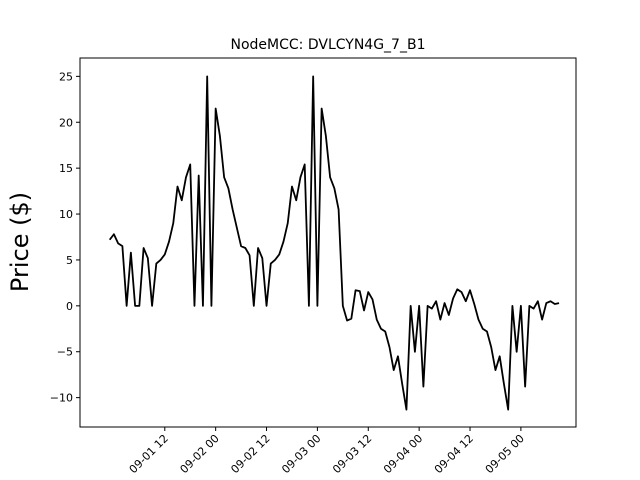  I want to click on y-tick-label: 10, so click(66, 214).